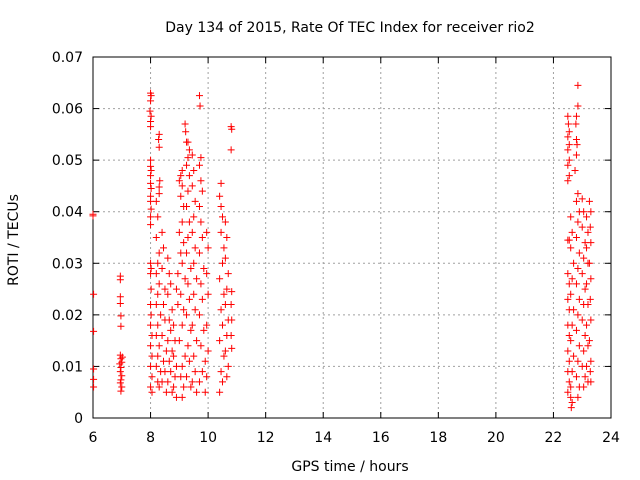  What do you see at coordinates (323, 438) in the screenshot?
I see `x-tick-label: 14` at bounding box center [323, 438].